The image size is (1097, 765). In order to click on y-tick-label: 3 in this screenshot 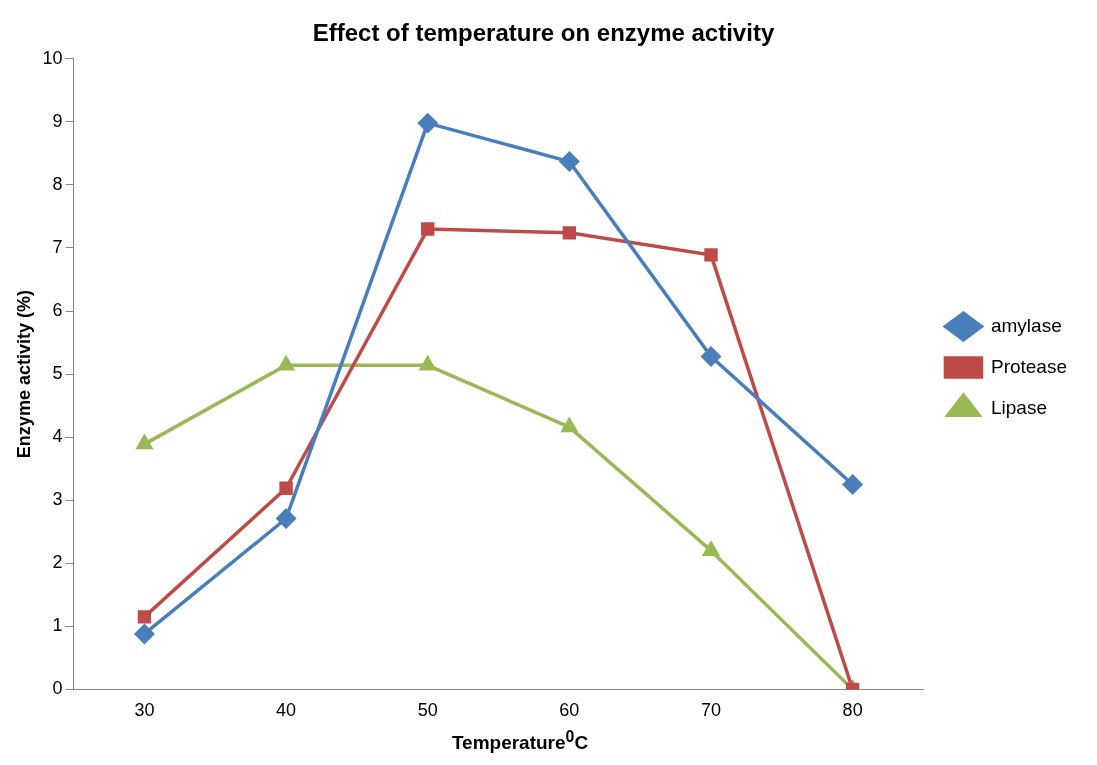, I will do `click(57, 499)`.